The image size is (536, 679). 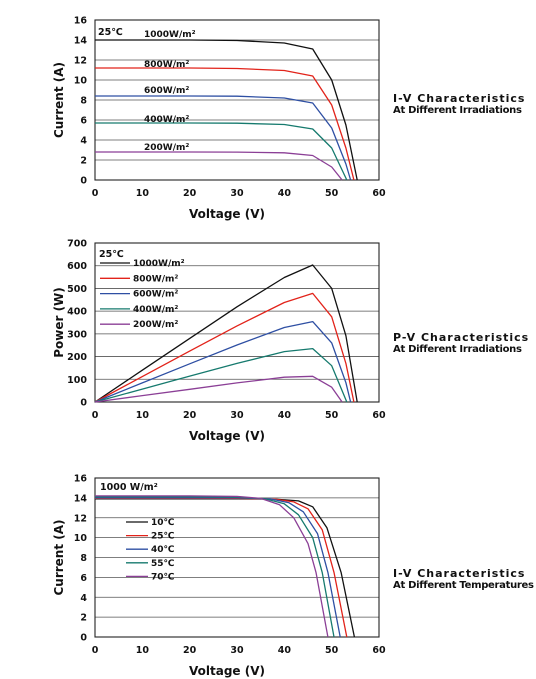 What do you see at coordinates (155, 325) in the screenshot?
I see `legend-label: 200W/m²` at bounding box center [155, 325].